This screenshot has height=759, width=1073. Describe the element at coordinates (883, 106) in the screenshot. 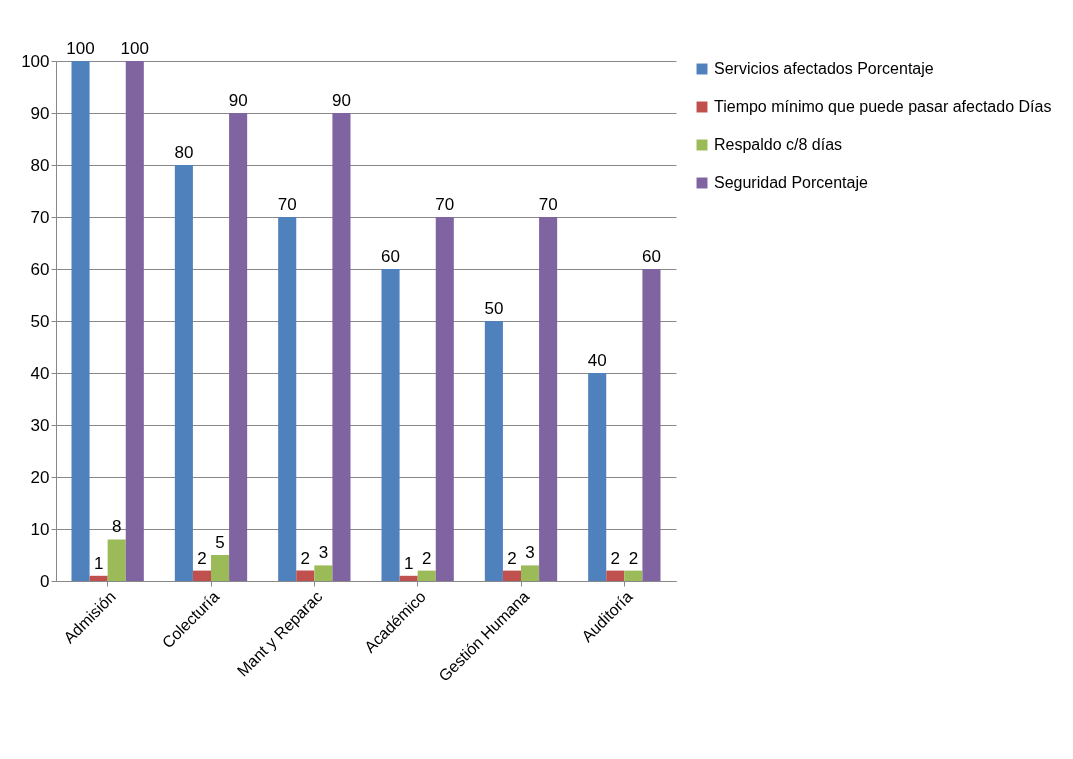

I see `legend-label: Tiempo mínimo que puede pasar afectado Días` at that location.